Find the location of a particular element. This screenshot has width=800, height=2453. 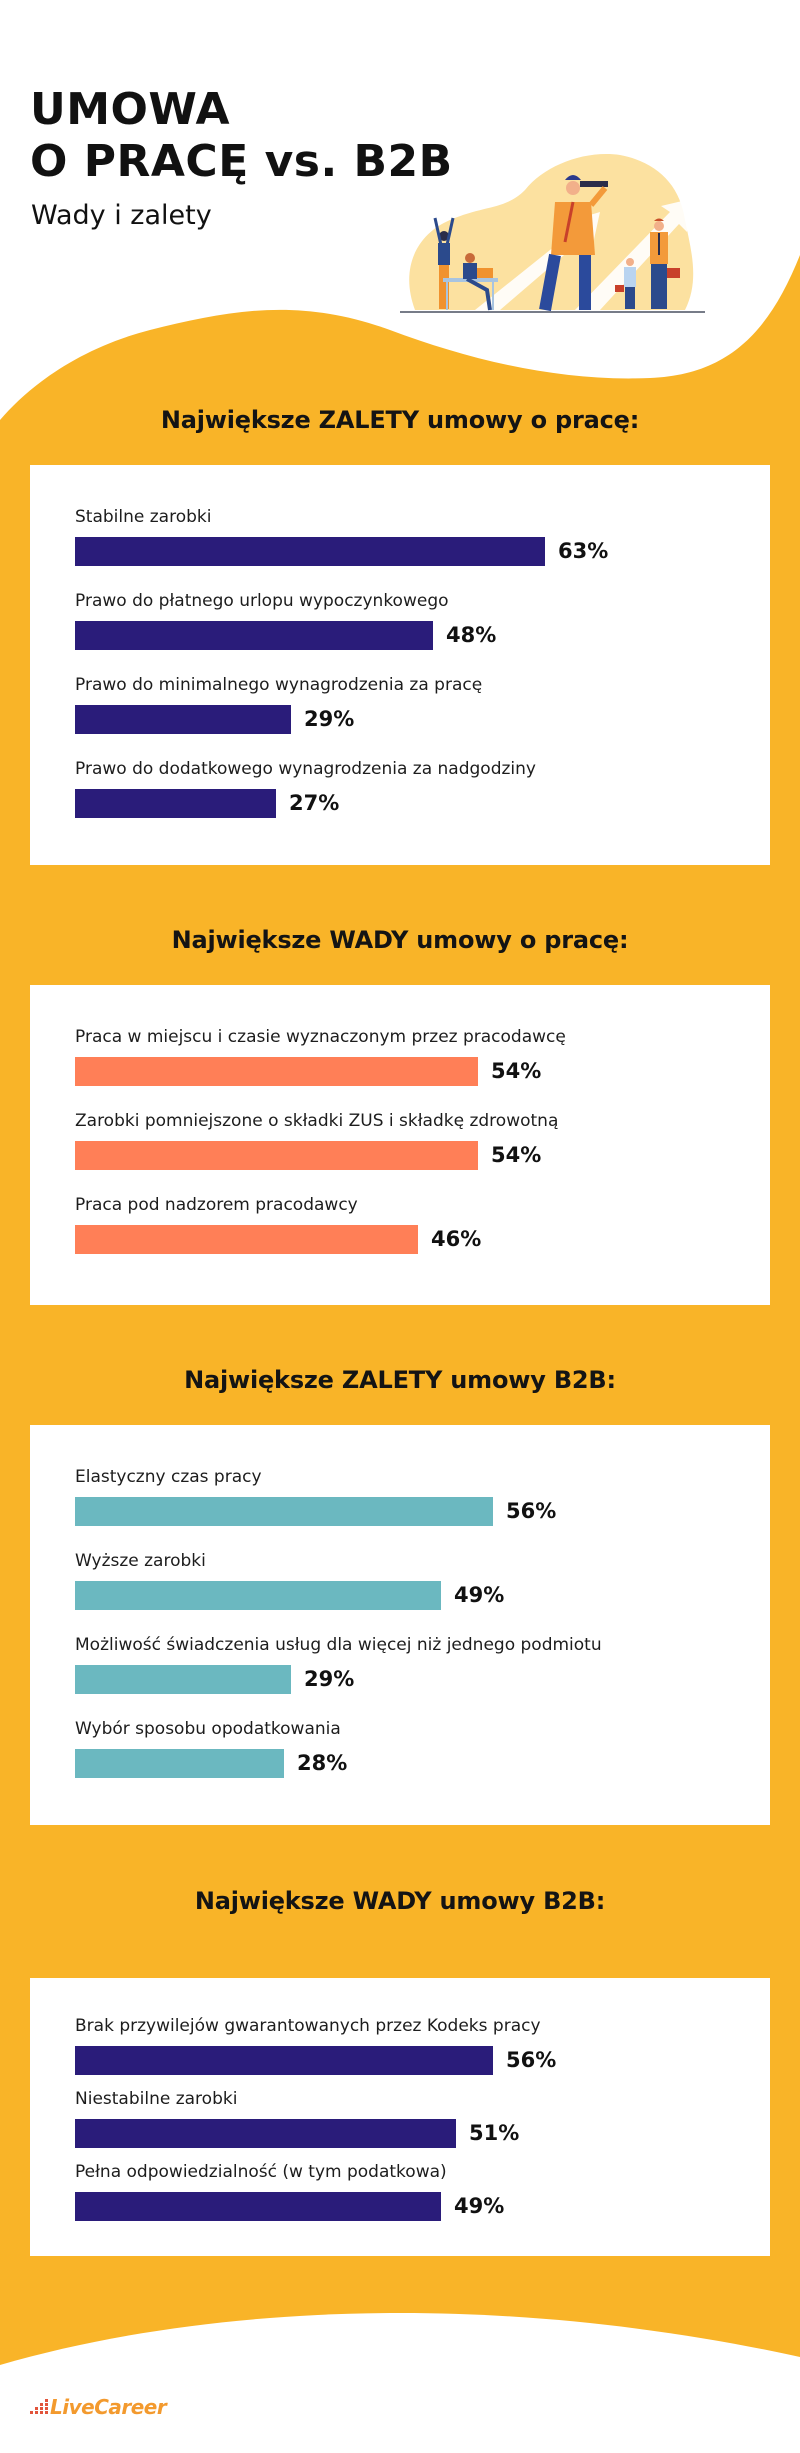

team-telescope-illustration is located at coordinates (552, 233).